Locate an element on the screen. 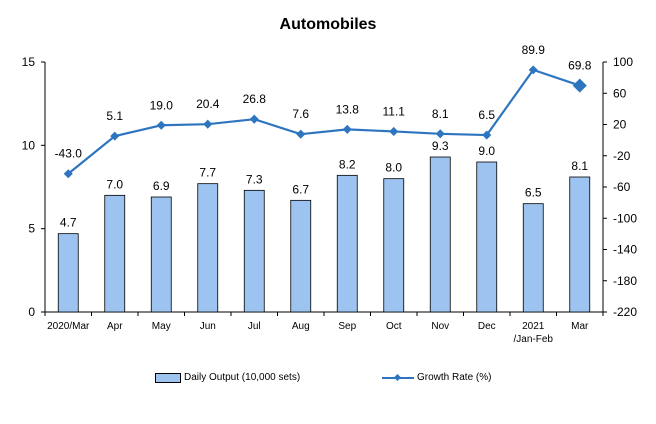  line-data-label: 89.9 is located at coordinates (534, 50).